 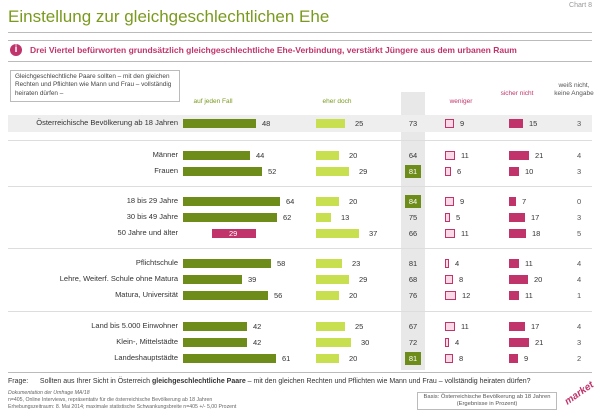 I want to click on value-sicher-nicht: 21, so click(x=539, y=342).